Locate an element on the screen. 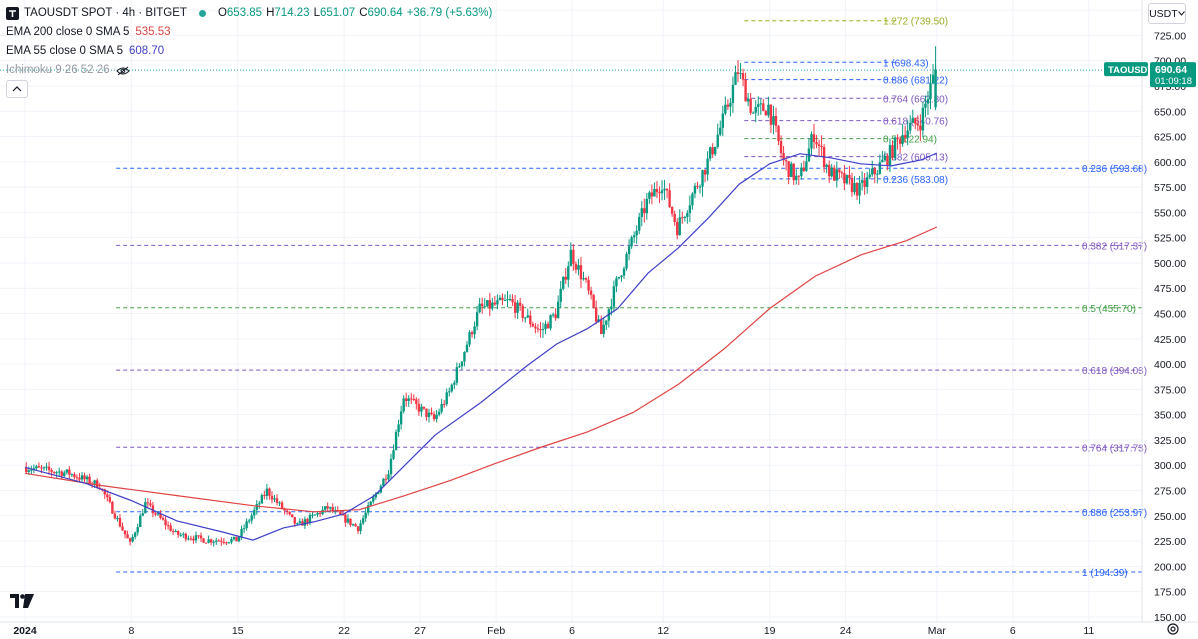 The image size is (1198, 639). ema55-name: EMA 55 close 0 SMA 5 is located at coordinates (64, 51).